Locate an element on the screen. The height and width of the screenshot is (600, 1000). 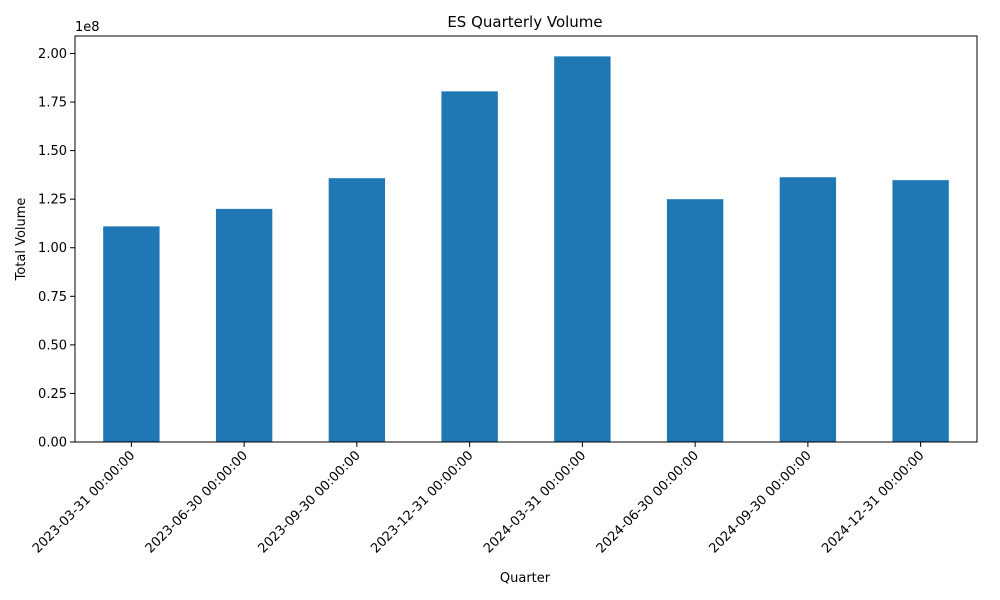
x-tick-label-4: 2024-03-31 00:00:00 is located at coordinates (535, 502).